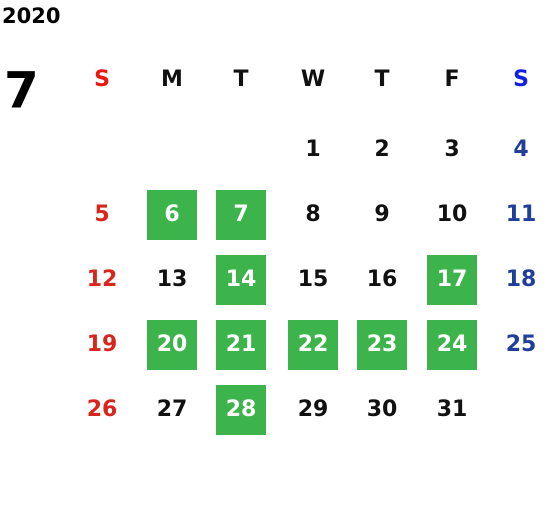  I want to click on day-number: 20, so click(172, 344).